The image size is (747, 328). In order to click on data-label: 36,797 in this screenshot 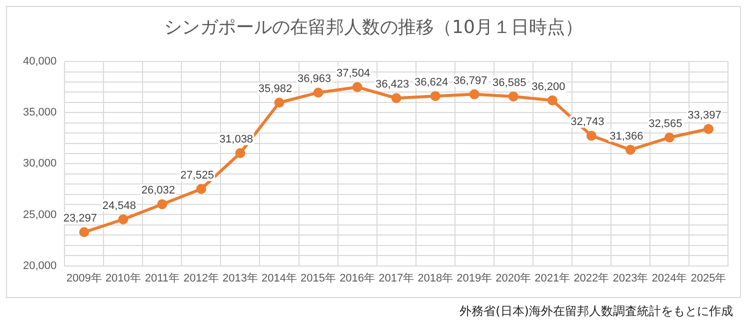, I will do `click(471, 80)`.